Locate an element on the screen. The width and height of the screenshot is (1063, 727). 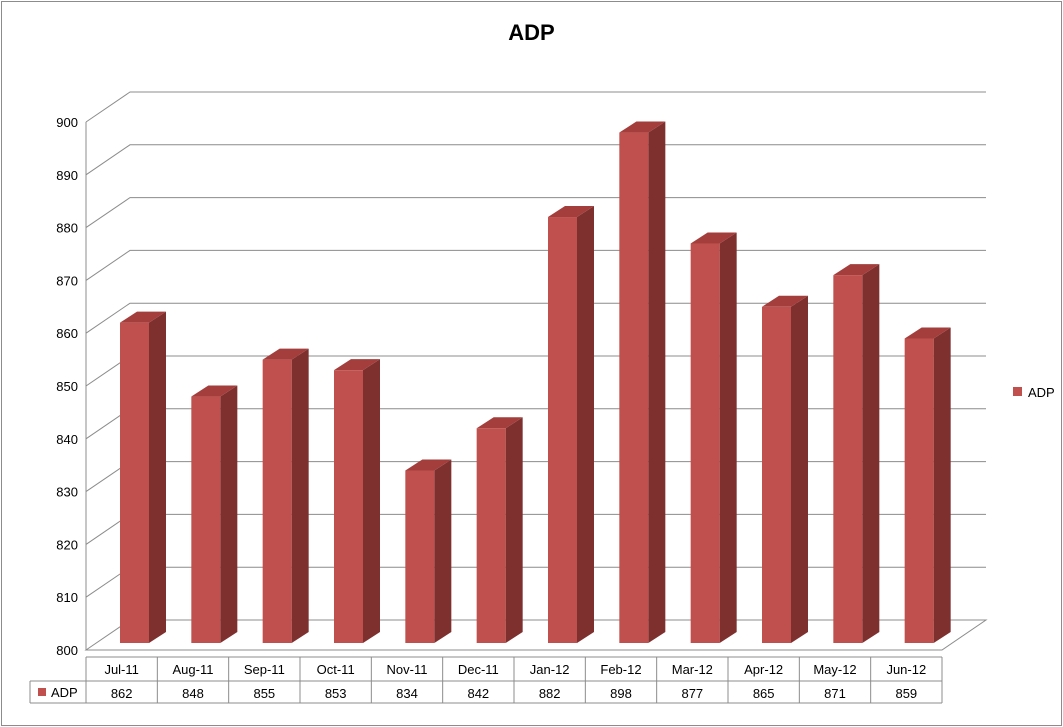
chart-title: ADP is located at coordinates (531, 32).